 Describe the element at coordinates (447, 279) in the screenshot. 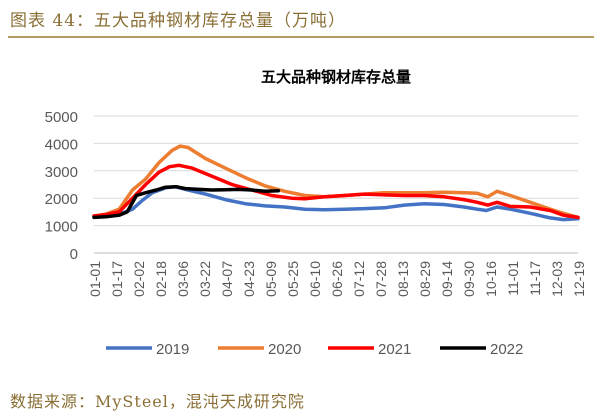

I see `x-tick-label: 09-14` at that location.